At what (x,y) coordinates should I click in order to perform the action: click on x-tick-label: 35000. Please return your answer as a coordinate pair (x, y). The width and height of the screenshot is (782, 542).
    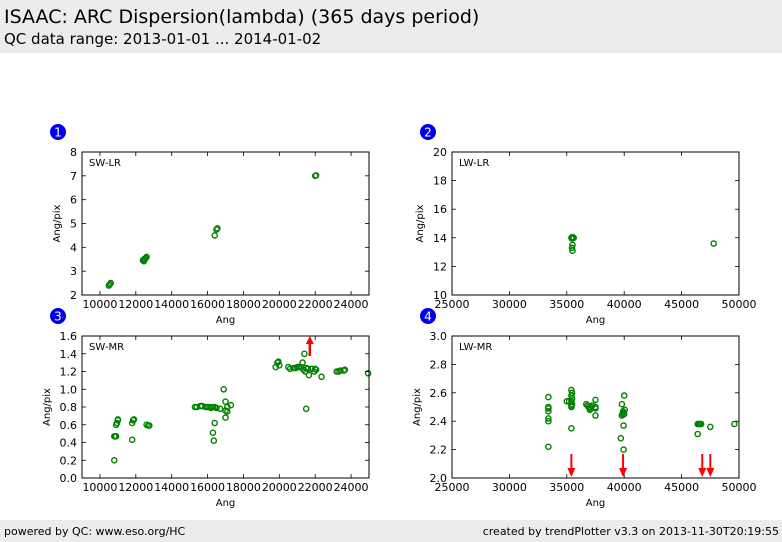
    Looking at the image, I should click on (566, 304).